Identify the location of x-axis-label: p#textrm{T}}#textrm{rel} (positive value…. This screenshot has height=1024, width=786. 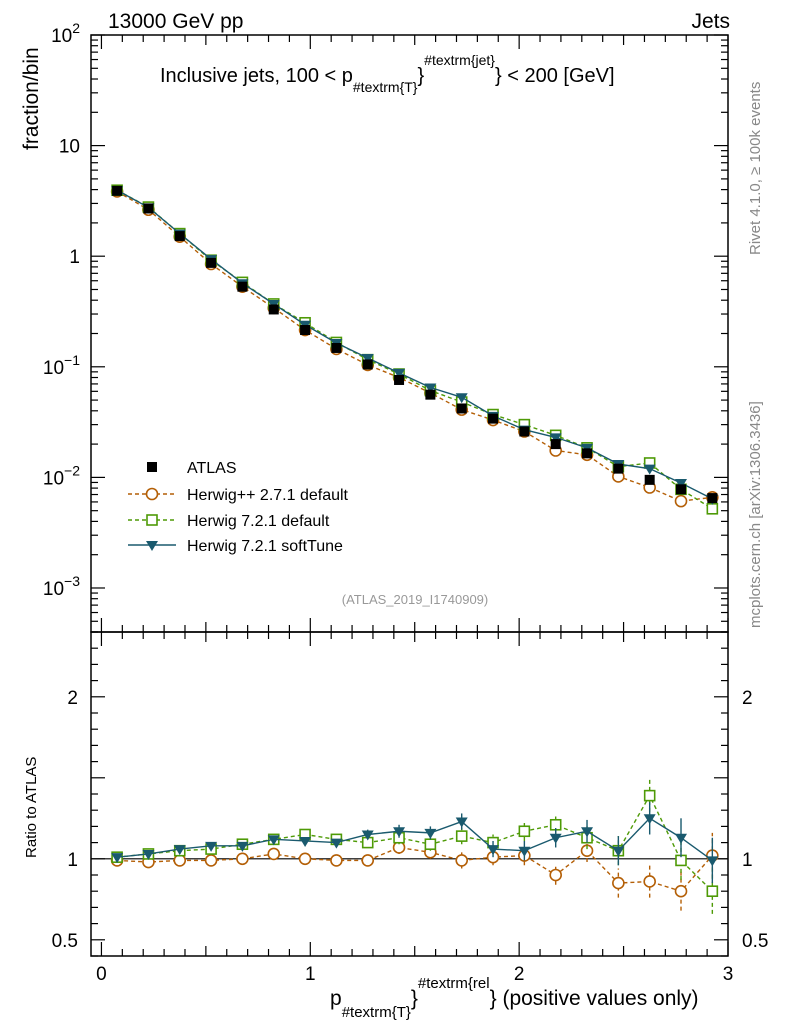
(514, 998).